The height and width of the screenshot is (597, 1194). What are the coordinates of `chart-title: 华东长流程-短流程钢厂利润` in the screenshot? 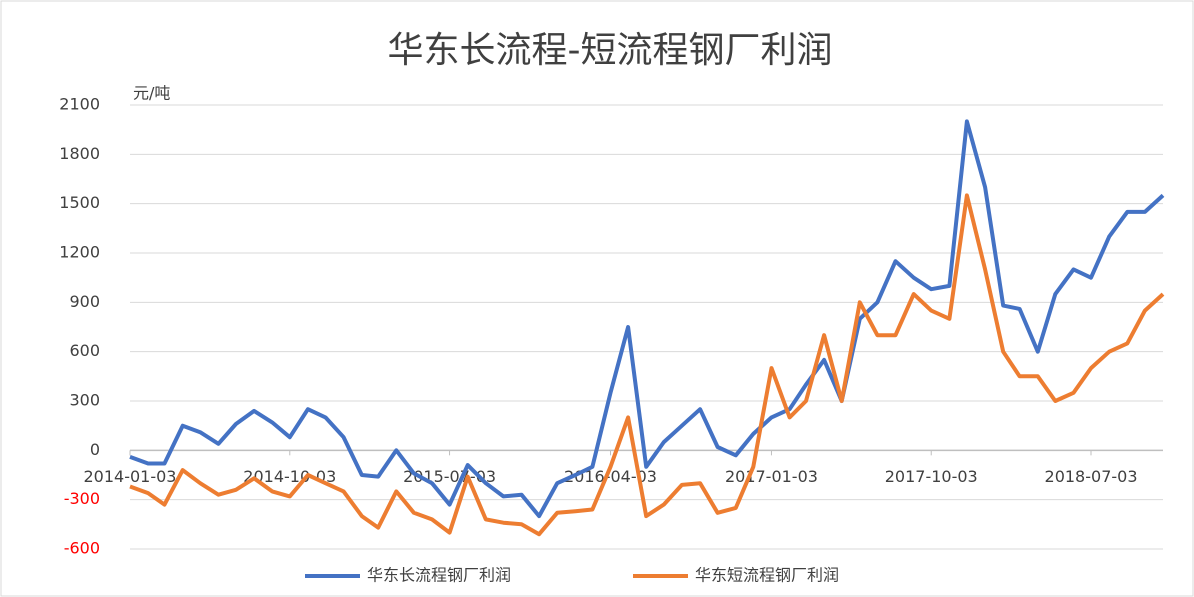 It's located at (610, 50).